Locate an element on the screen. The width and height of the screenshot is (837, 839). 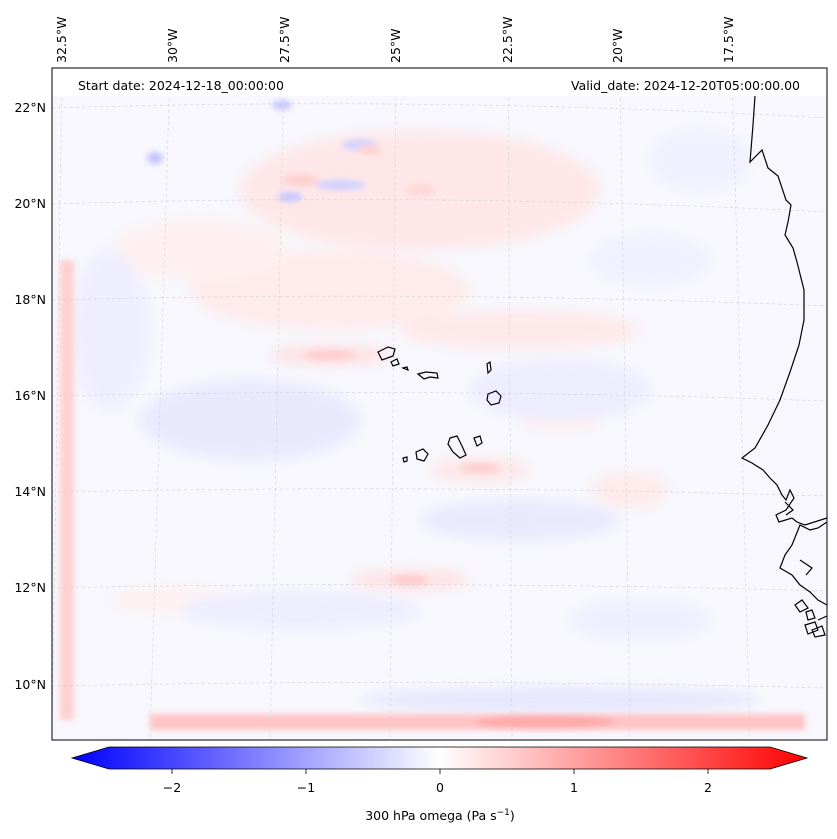
lat-label: 18°N is located at coordinates (30, 299).